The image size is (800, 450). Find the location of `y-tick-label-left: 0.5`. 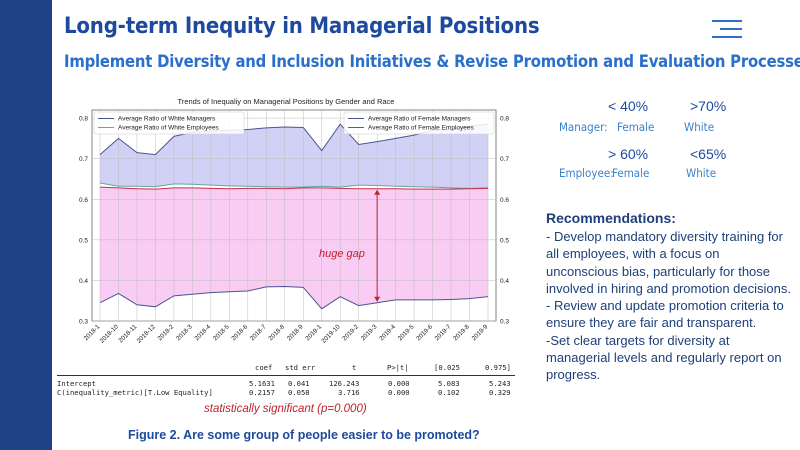

y-tick-label-left: 0.5 is located at coordinates (83, 240).